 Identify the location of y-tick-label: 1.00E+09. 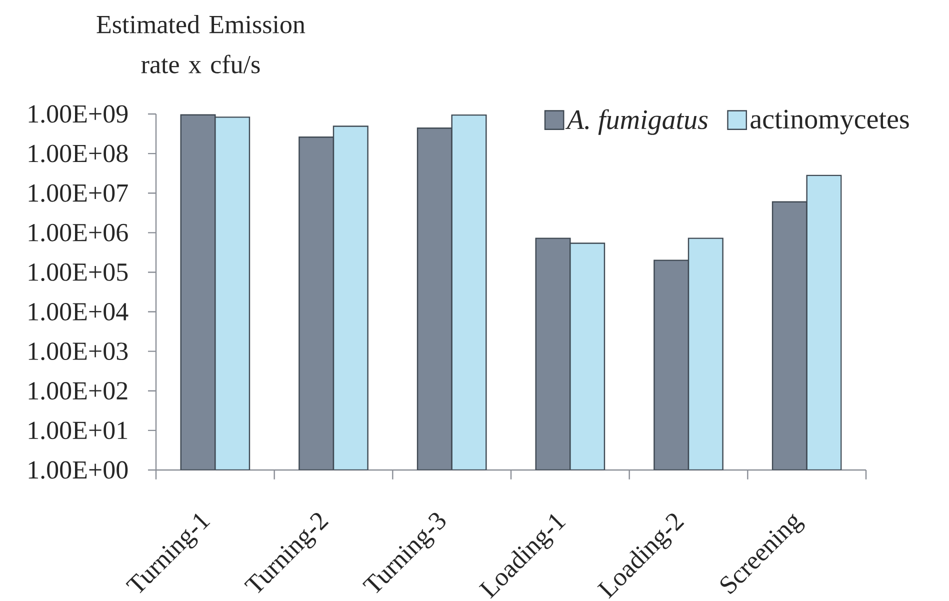
(78, 114).